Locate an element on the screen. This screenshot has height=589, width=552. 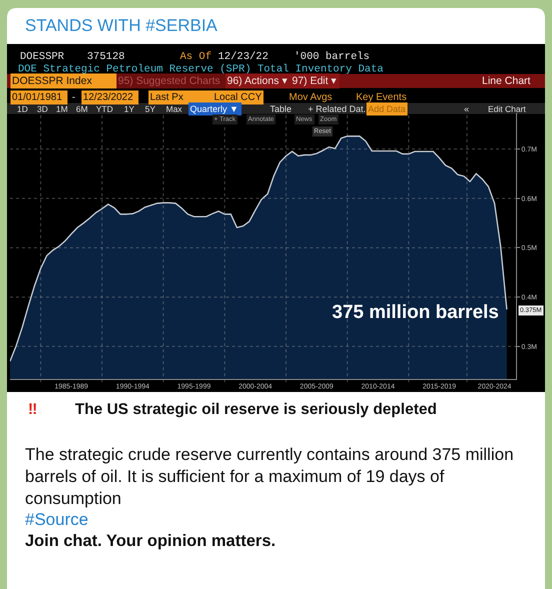
text: 12/23/2022 is located at coordinates (108, 97).